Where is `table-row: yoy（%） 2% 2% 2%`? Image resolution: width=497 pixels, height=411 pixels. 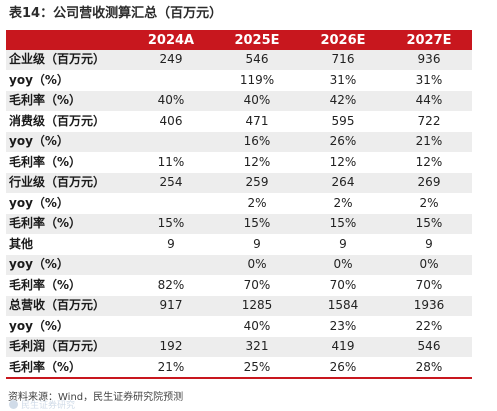 table-row: yoy（%） 2% 2% 2% is located at coordinates (239, 203).